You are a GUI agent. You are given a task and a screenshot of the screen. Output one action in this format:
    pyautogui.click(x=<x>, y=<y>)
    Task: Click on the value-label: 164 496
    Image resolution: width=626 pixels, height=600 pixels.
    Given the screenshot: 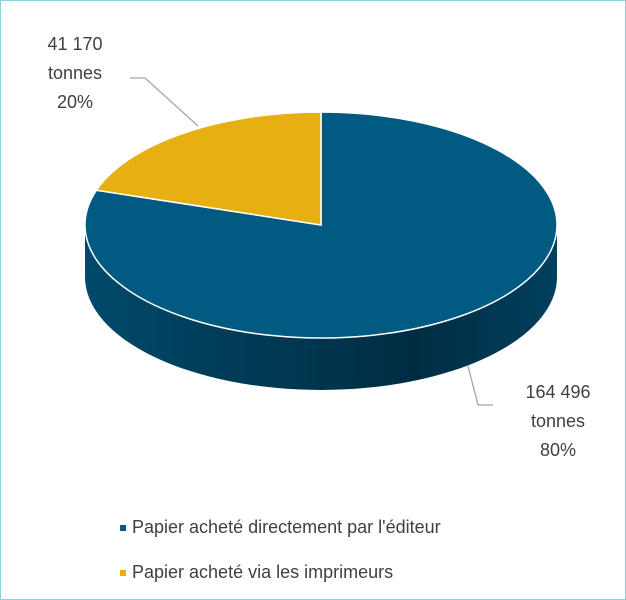 What is the action you would take?
    pyautogui.click(x=557, y=392)
    